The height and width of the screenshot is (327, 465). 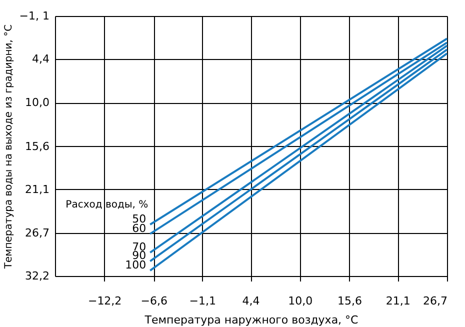 I want to click on x-tick-label: −12,2, so click(x=105, y=301).